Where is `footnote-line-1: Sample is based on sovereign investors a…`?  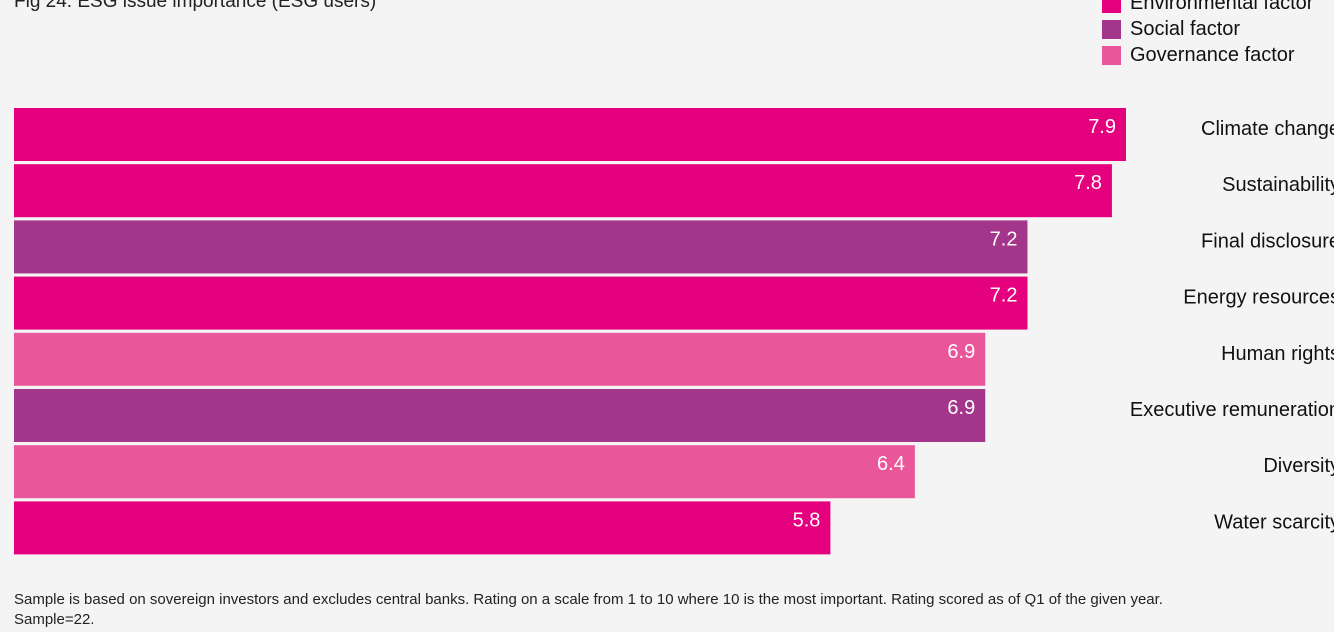
footnote-line-1: Sample is based on sovereign investors a… is located at coordinates (588, 599).